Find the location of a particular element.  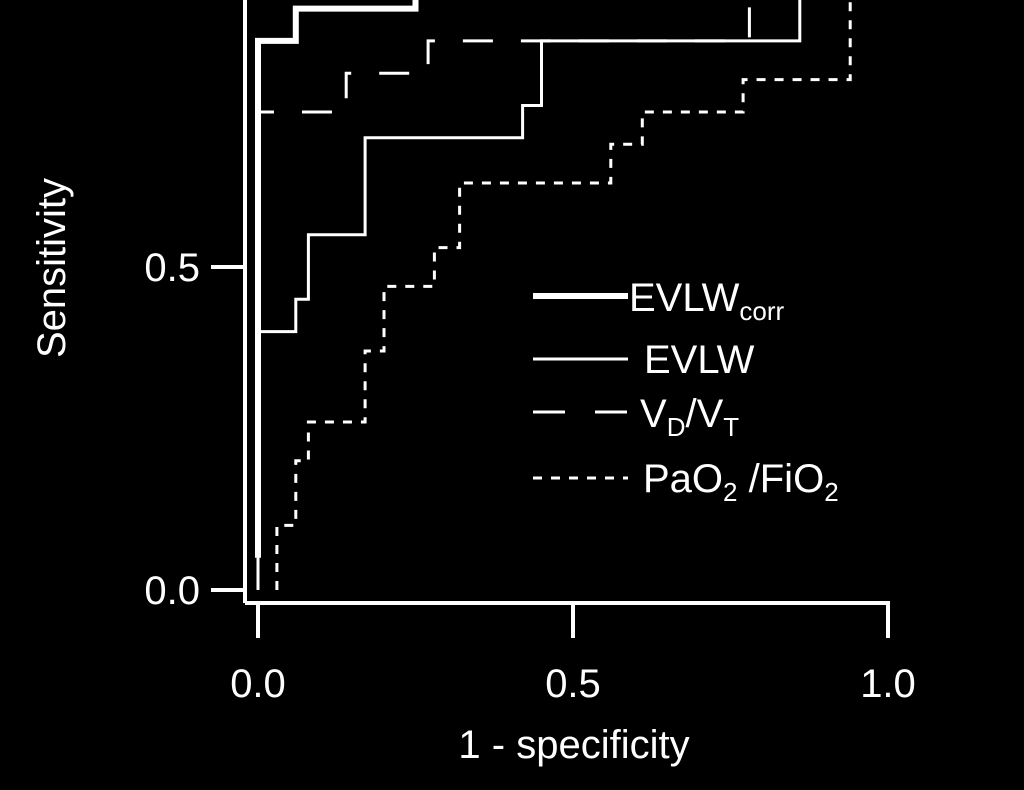

y-ticks: 0.0 0.5 is located at coordinates (194, 429).